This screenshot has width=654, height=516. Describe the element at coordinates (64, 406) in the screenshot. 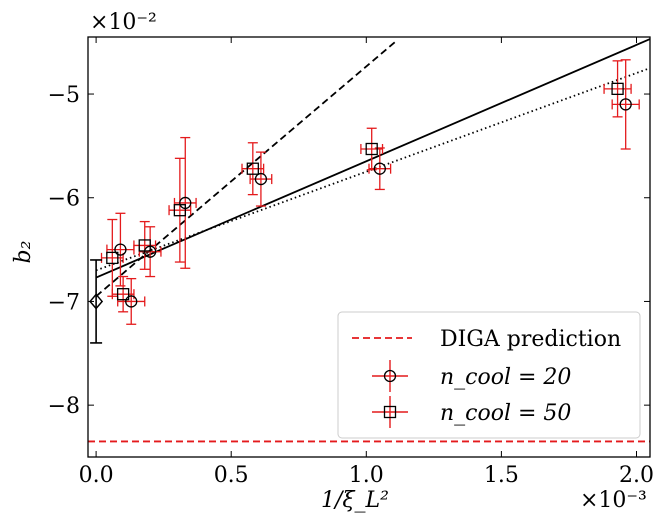

I see `y-tick-label-3: −8` at that location.